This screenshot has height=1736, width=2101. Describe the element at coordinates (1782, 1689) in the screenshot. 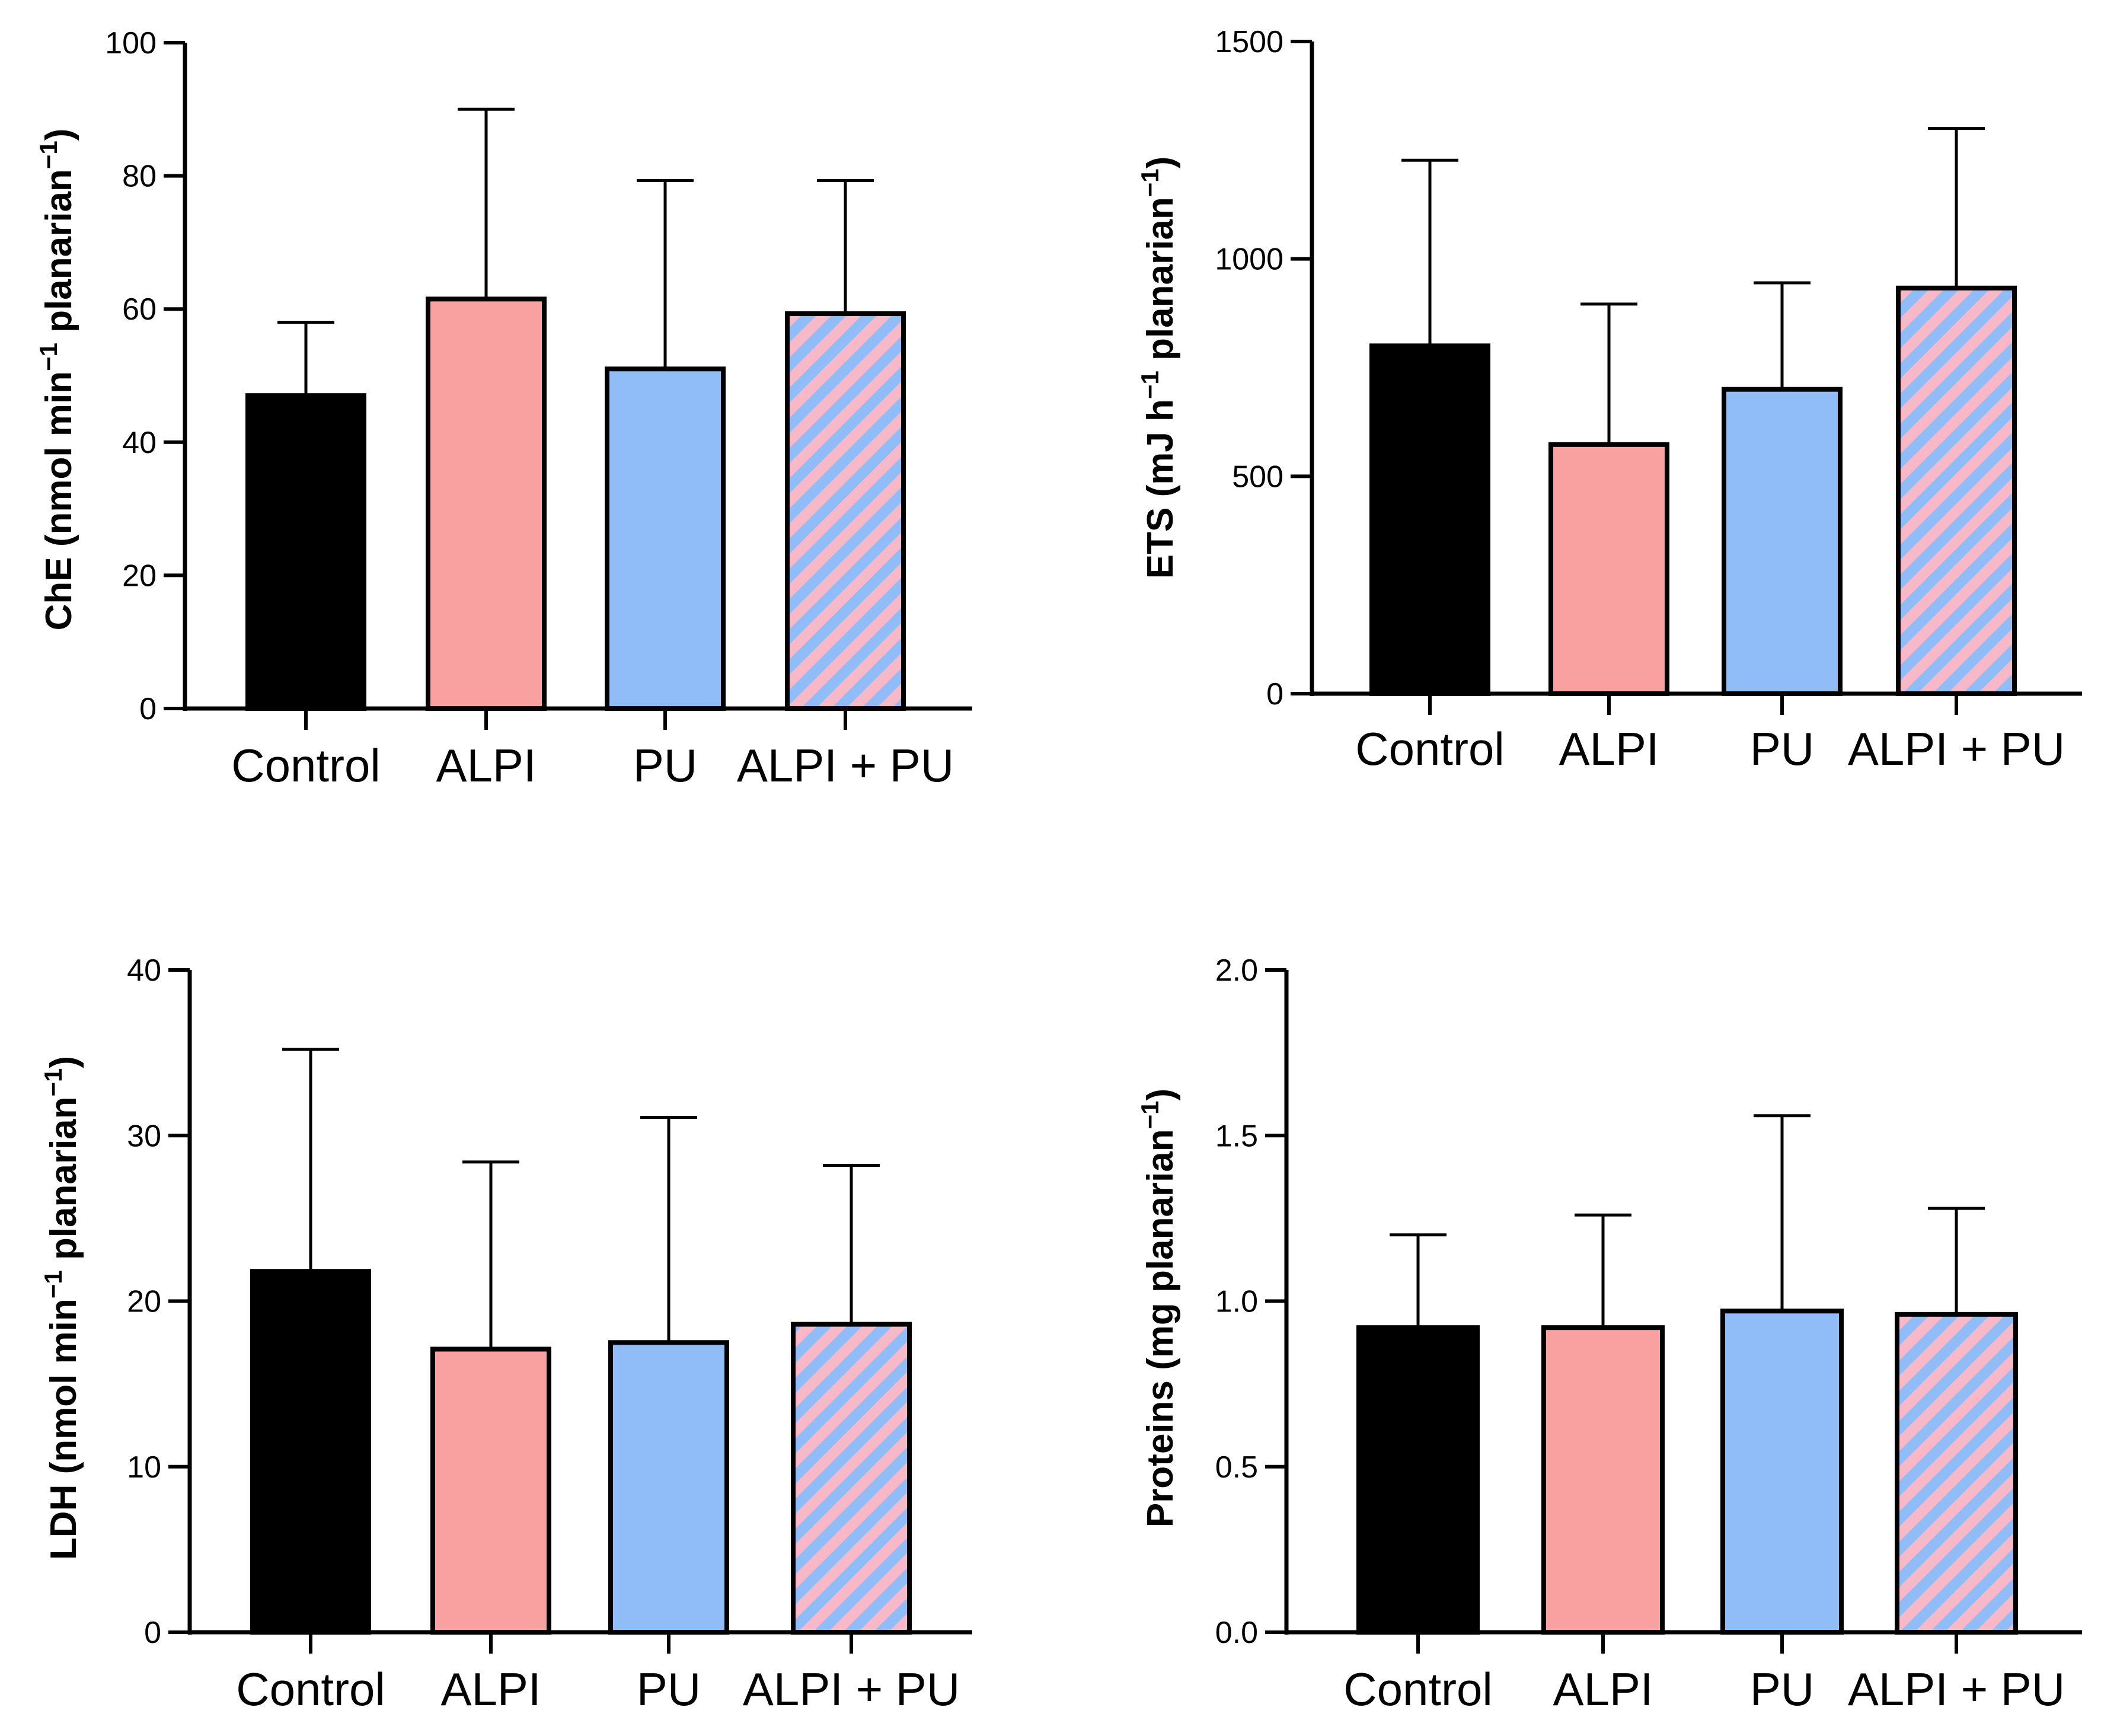

I see `category-label-proteins-pu: PU` at that location.